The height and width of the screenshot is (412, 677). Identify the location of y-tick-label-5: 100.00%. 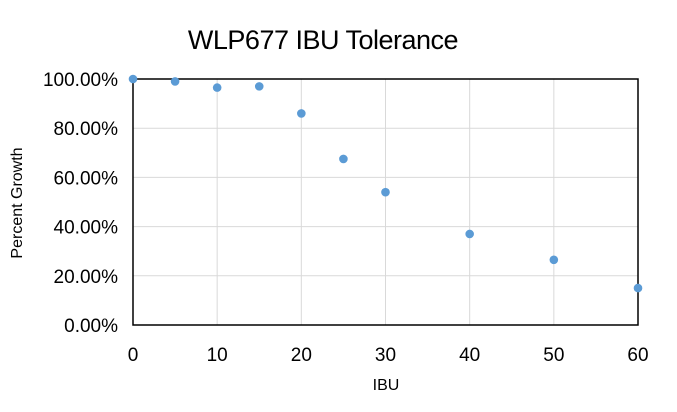
(80, 80).